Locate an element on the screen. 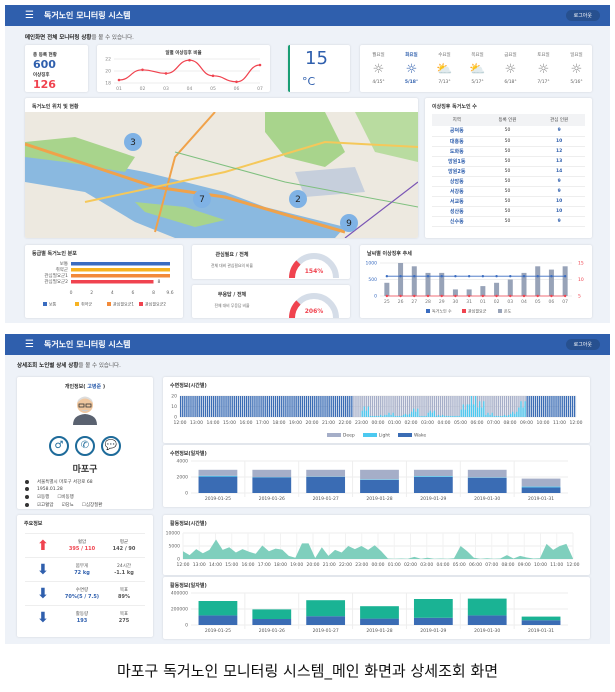 This screenshot has height=692, width=615. metric-label: 혈압 is located at coordinates (82, 542).